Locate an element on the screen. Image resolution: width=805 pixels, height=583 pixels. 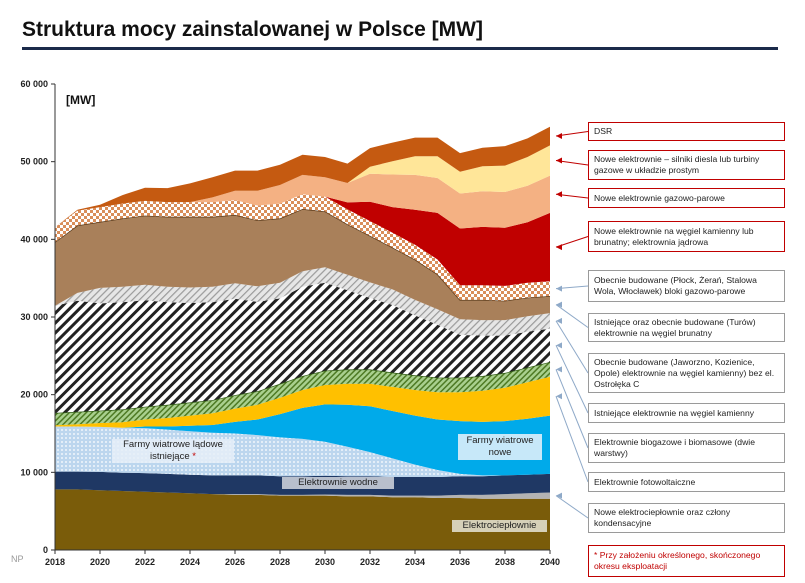
label-chp: Elektrociepłownie is located at coordinates (499, 526).